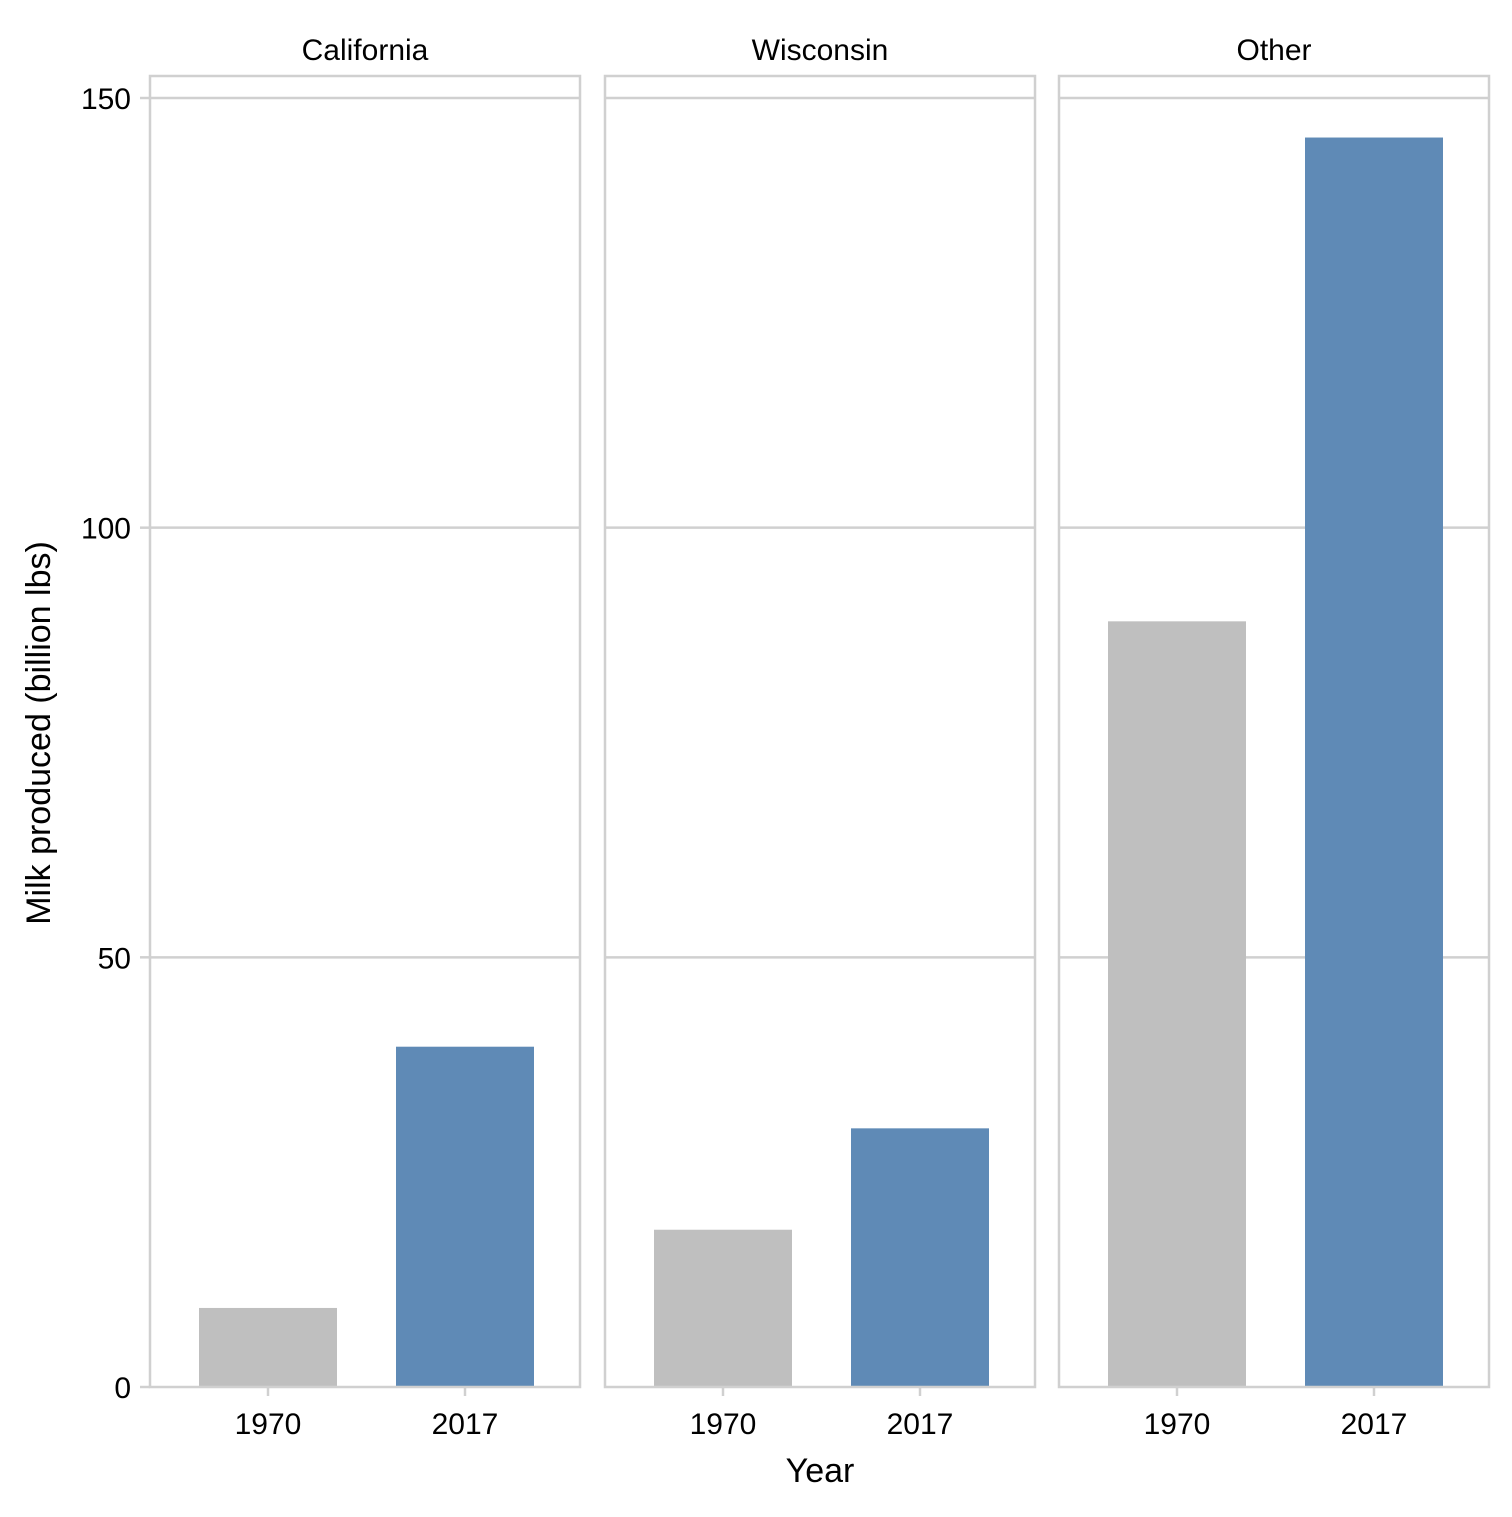 Image resolution: width=1512 pixels, height=1517 pixels. I want to click on x-axis-label: Year, so click(820, 1471).